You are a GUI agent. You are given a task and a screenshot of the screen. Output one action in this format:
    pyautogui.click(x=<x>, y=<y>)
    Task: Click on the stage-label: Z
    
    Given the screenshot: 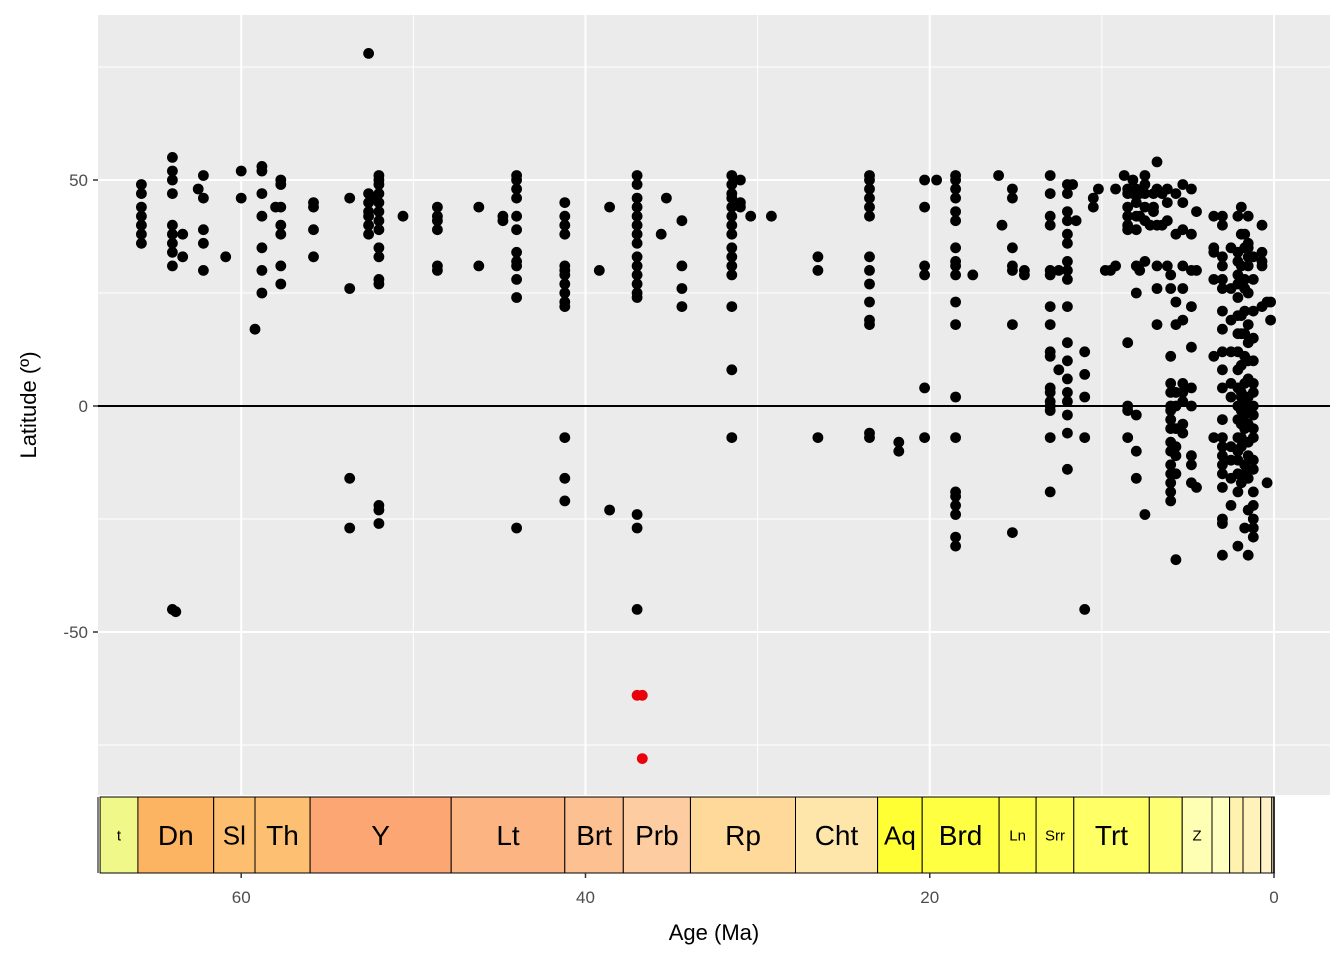 What is the action you would take?
    pyautogui.click(x=1197, y=835)
    